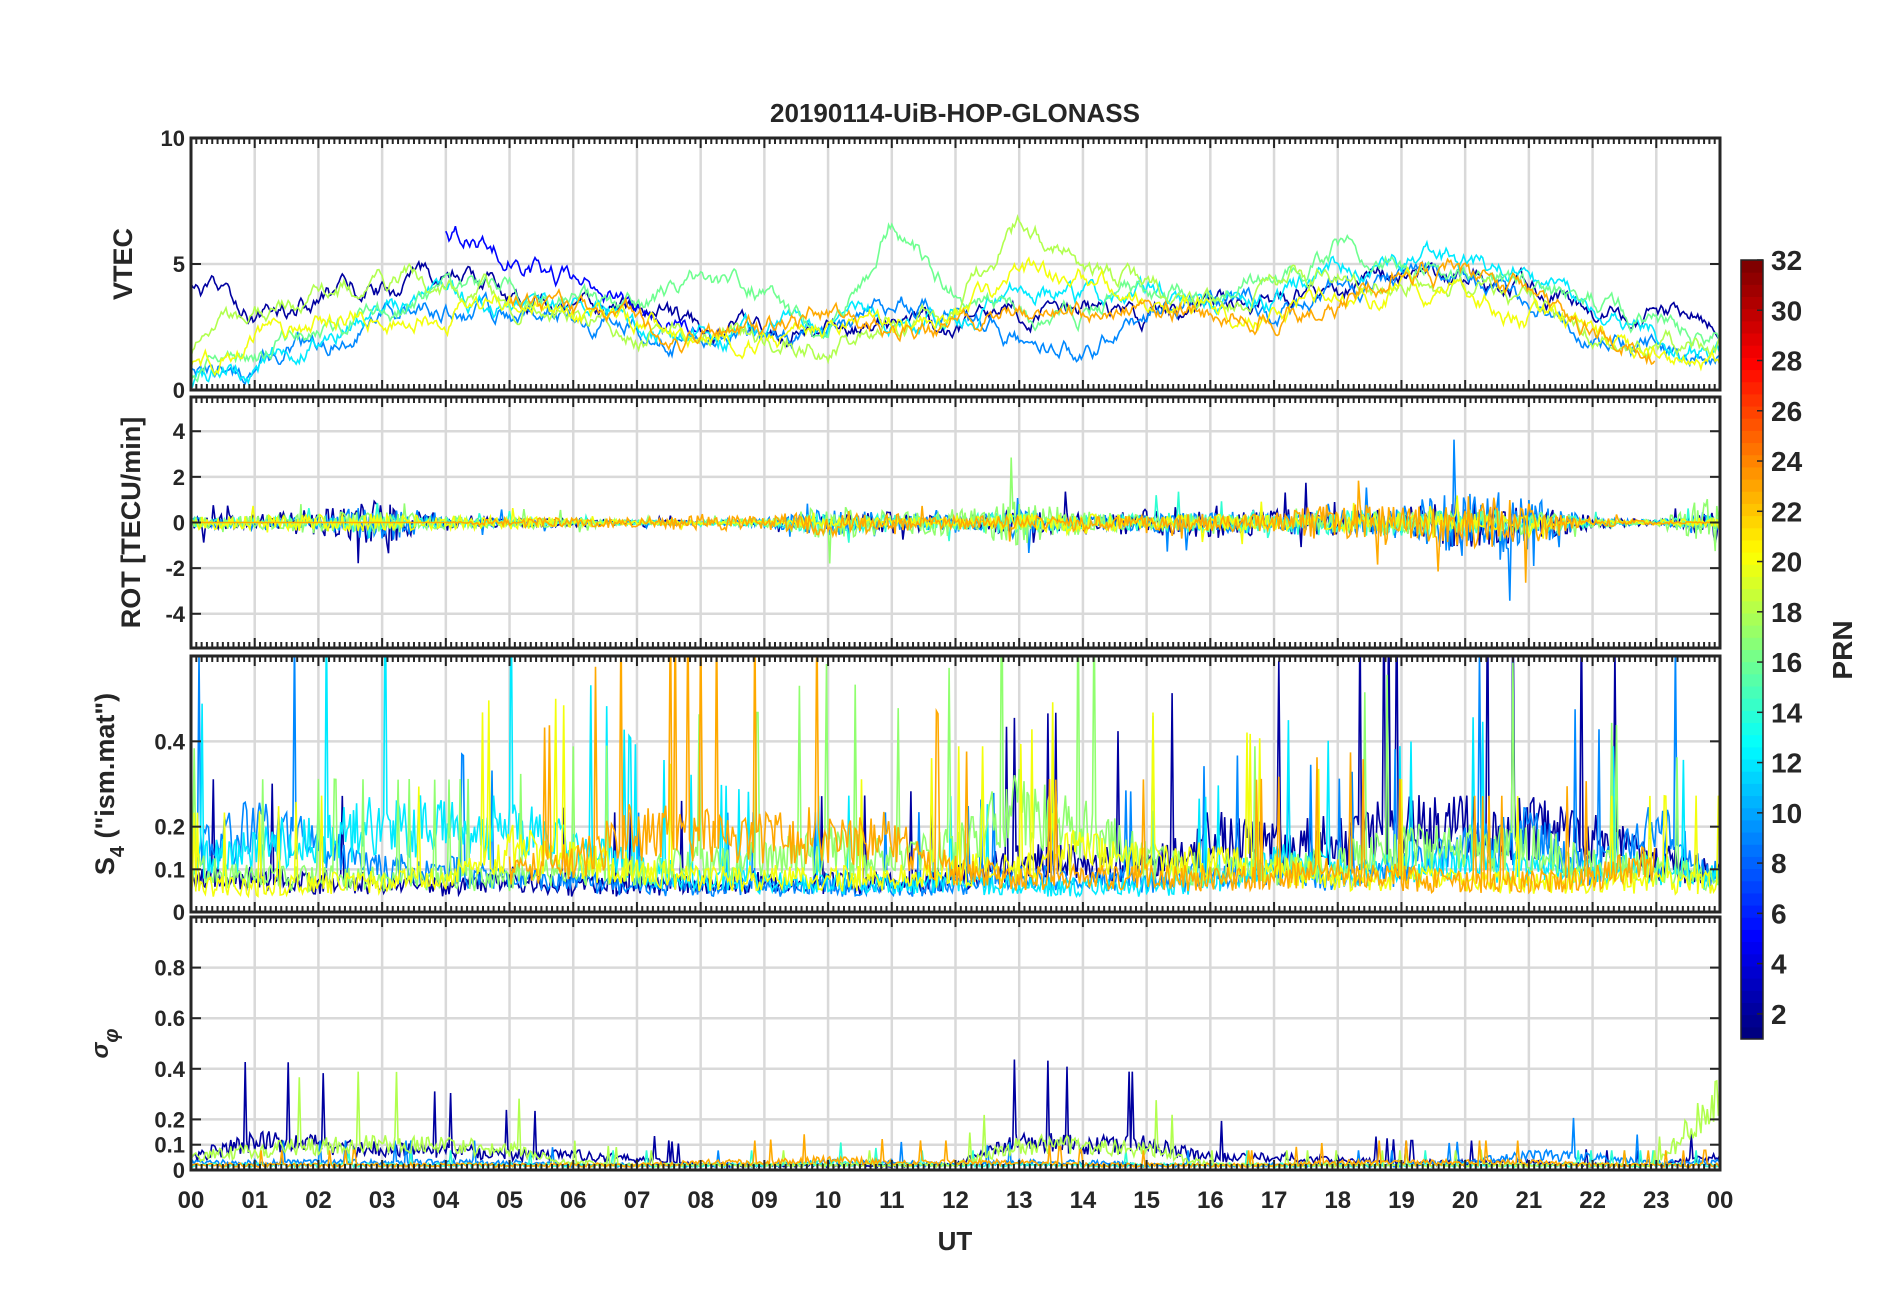  I want to click on x-tick-label: 10, so click(828, 1200).